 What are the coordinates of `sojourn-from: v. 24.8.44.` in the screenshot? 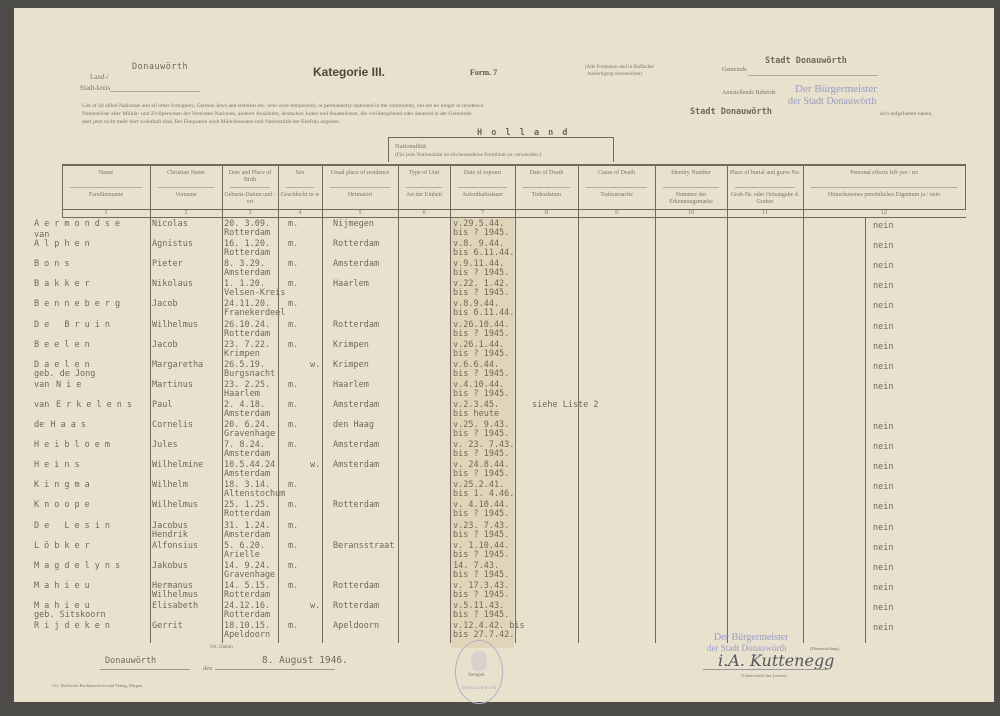 It's located at (481, 465).